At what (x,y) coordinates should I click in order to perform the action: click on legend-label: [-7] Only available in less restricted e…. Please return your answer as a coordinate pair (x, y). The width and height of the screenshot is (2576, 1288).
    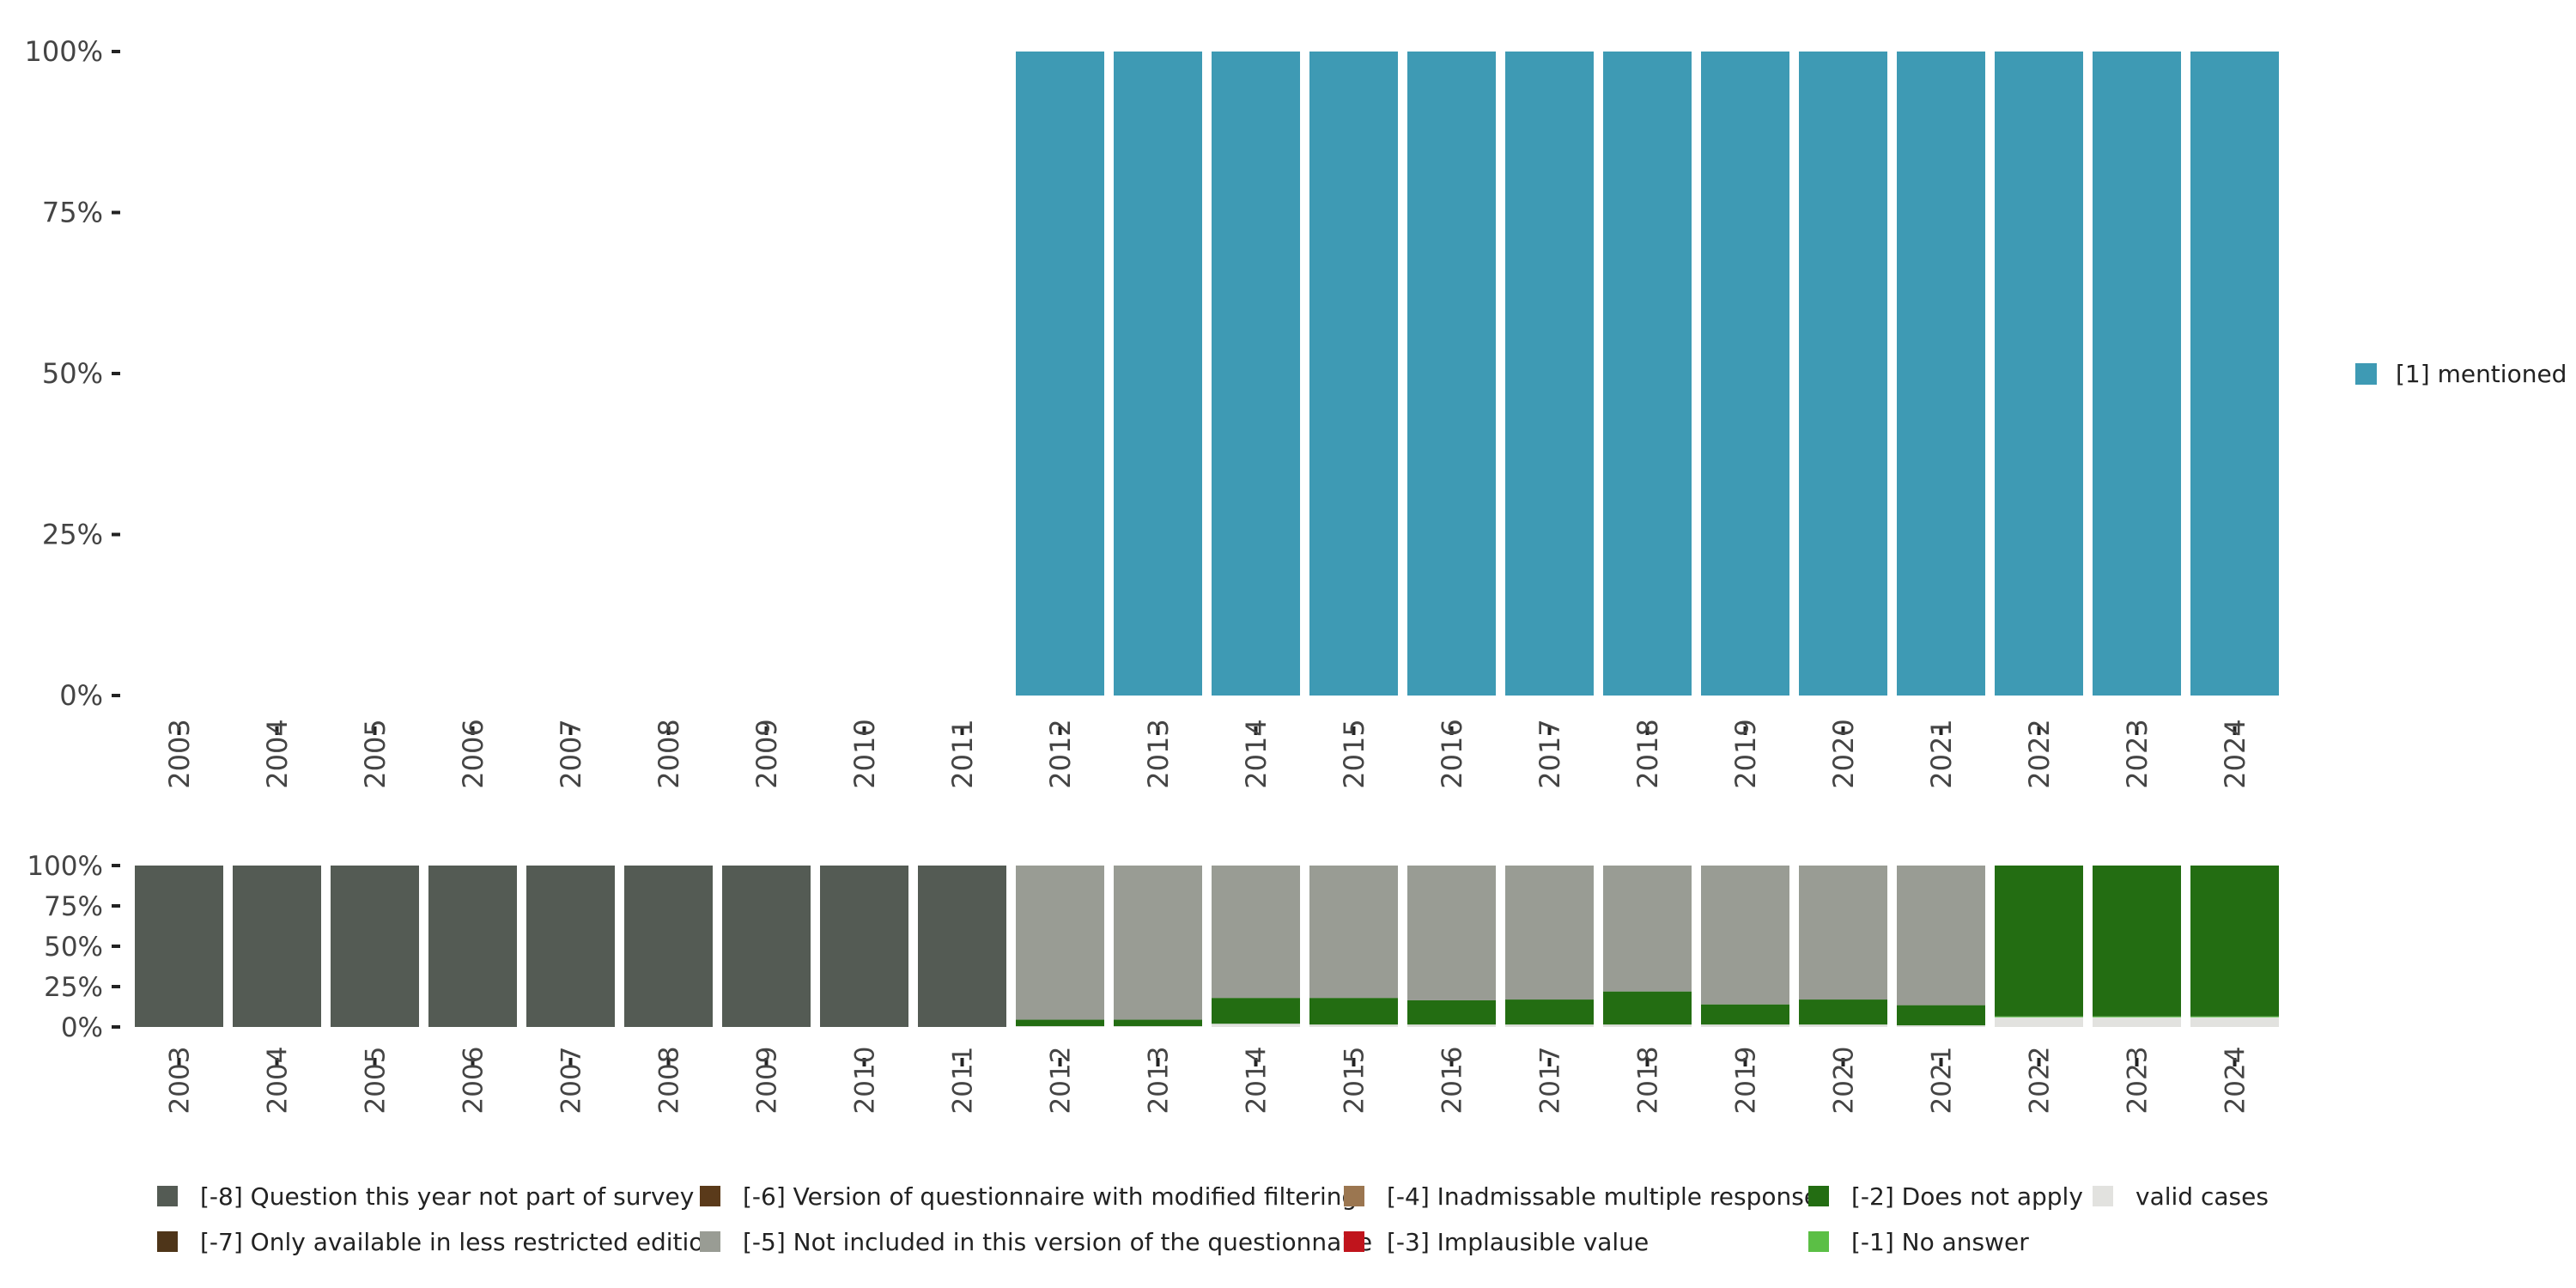
    Looking at the image, I should click on (459, 1242).